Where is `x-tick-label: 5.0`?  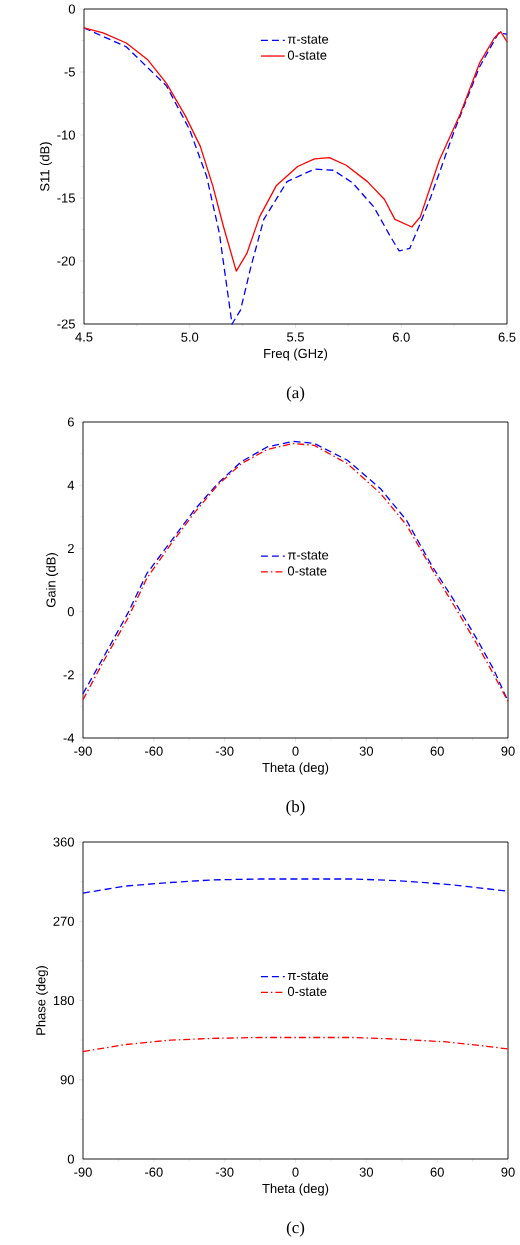 x-tick-label: 5.0 is located at coordinates (190, 337).